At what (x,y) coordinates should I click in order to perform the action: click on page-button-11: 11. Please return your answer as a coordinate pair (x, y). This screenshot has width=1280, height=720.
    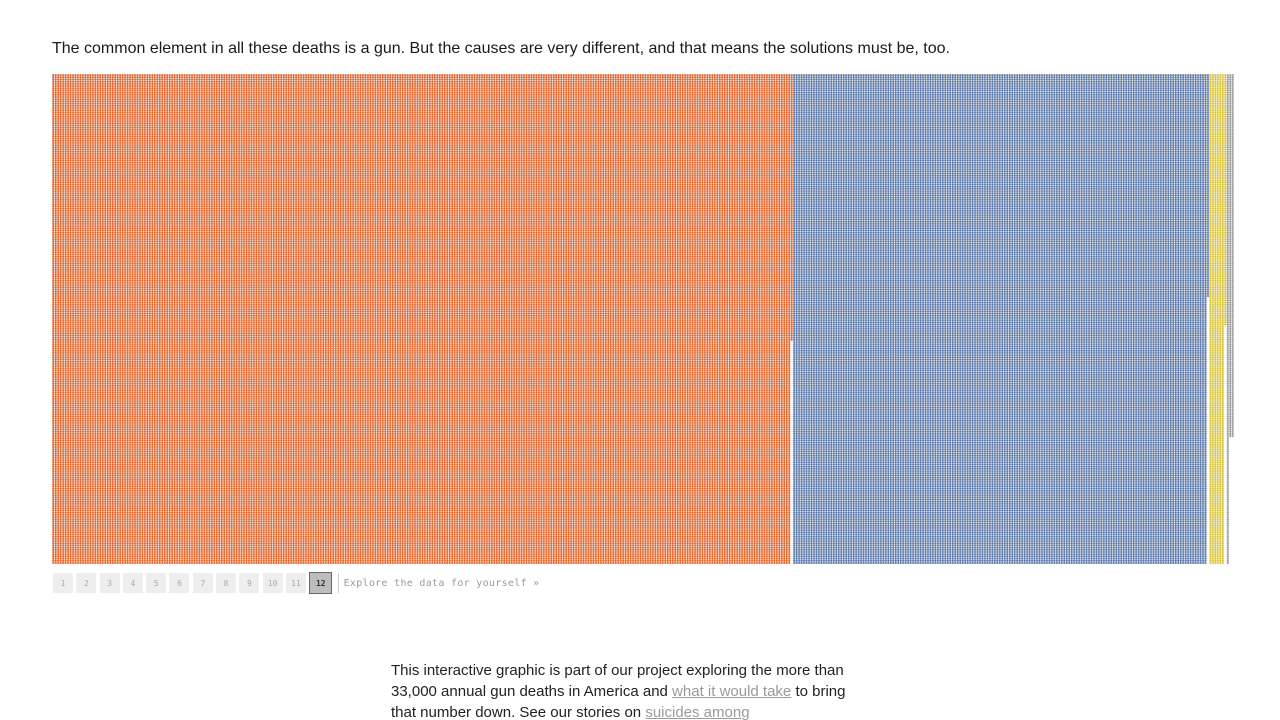
    Looking at the image, I should click on (295, 583).